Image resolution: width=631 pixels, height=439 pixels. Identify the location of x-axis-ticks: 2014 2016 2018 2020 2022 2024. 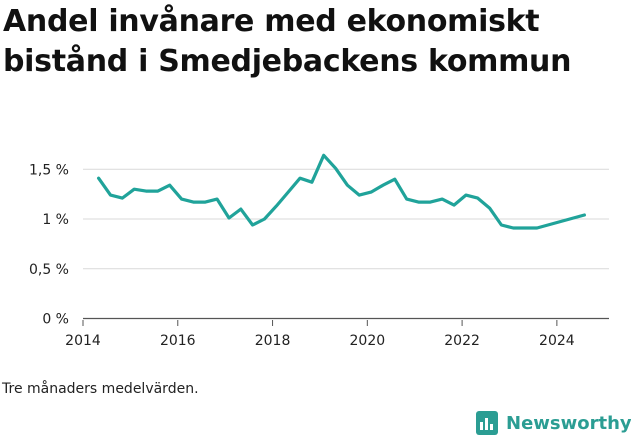
(320, 334).